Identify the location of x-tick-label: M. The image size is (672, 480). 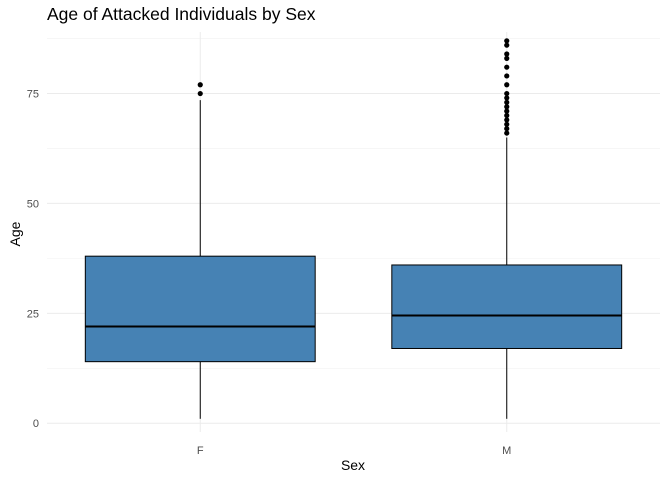
(506, 451).